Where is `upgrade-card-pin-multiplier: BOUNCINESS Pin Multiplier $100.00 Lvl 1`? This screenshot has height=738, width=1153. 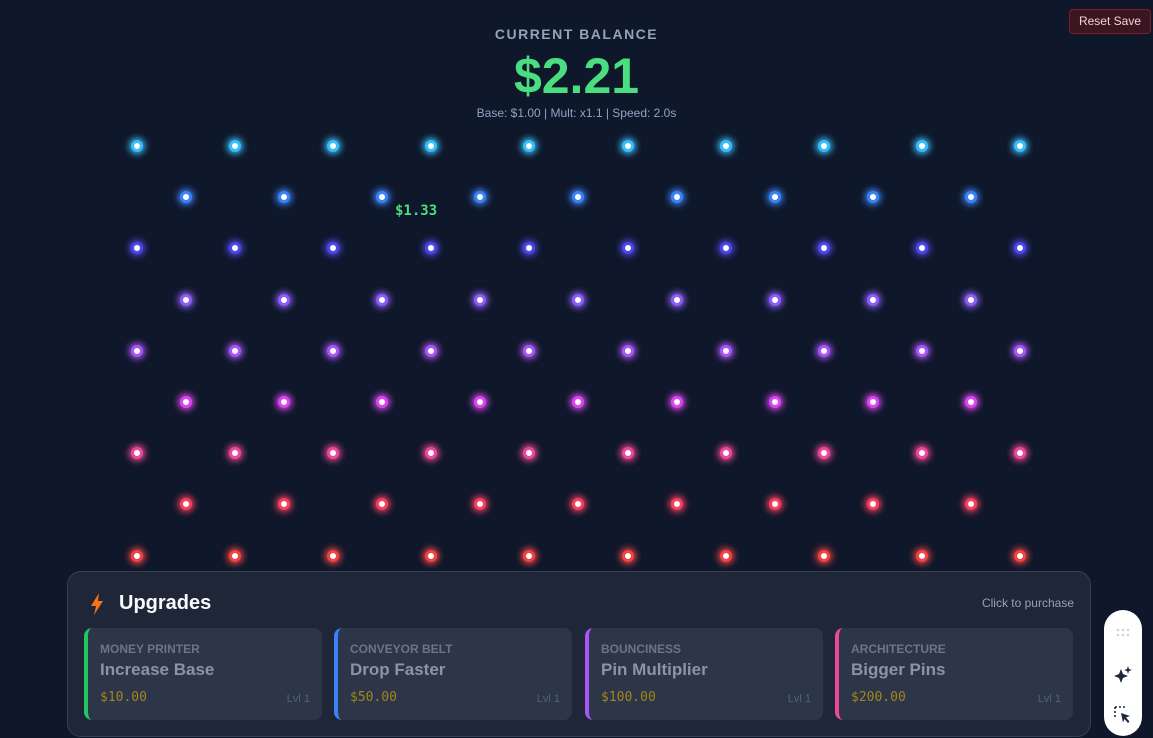 upgrade-card-pin-multiplier: BOUNCINESS Pin Multiplier $100.00 Lvl 1 is located at coordinates (704, 674).